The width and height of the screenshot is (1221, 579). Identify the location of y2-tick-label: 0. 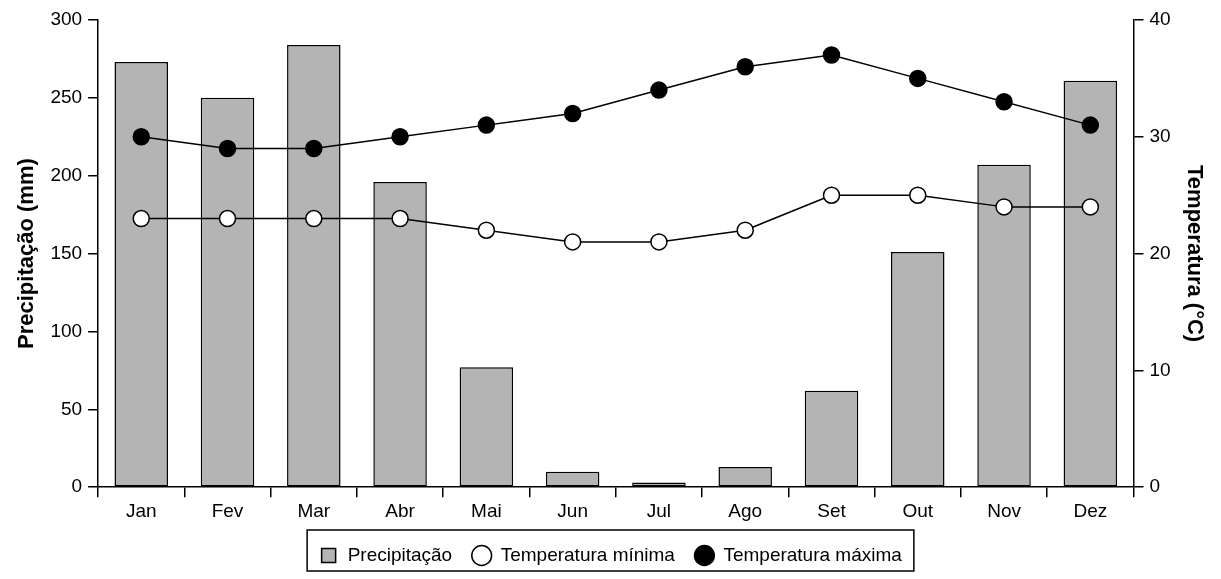
(1155, 486).